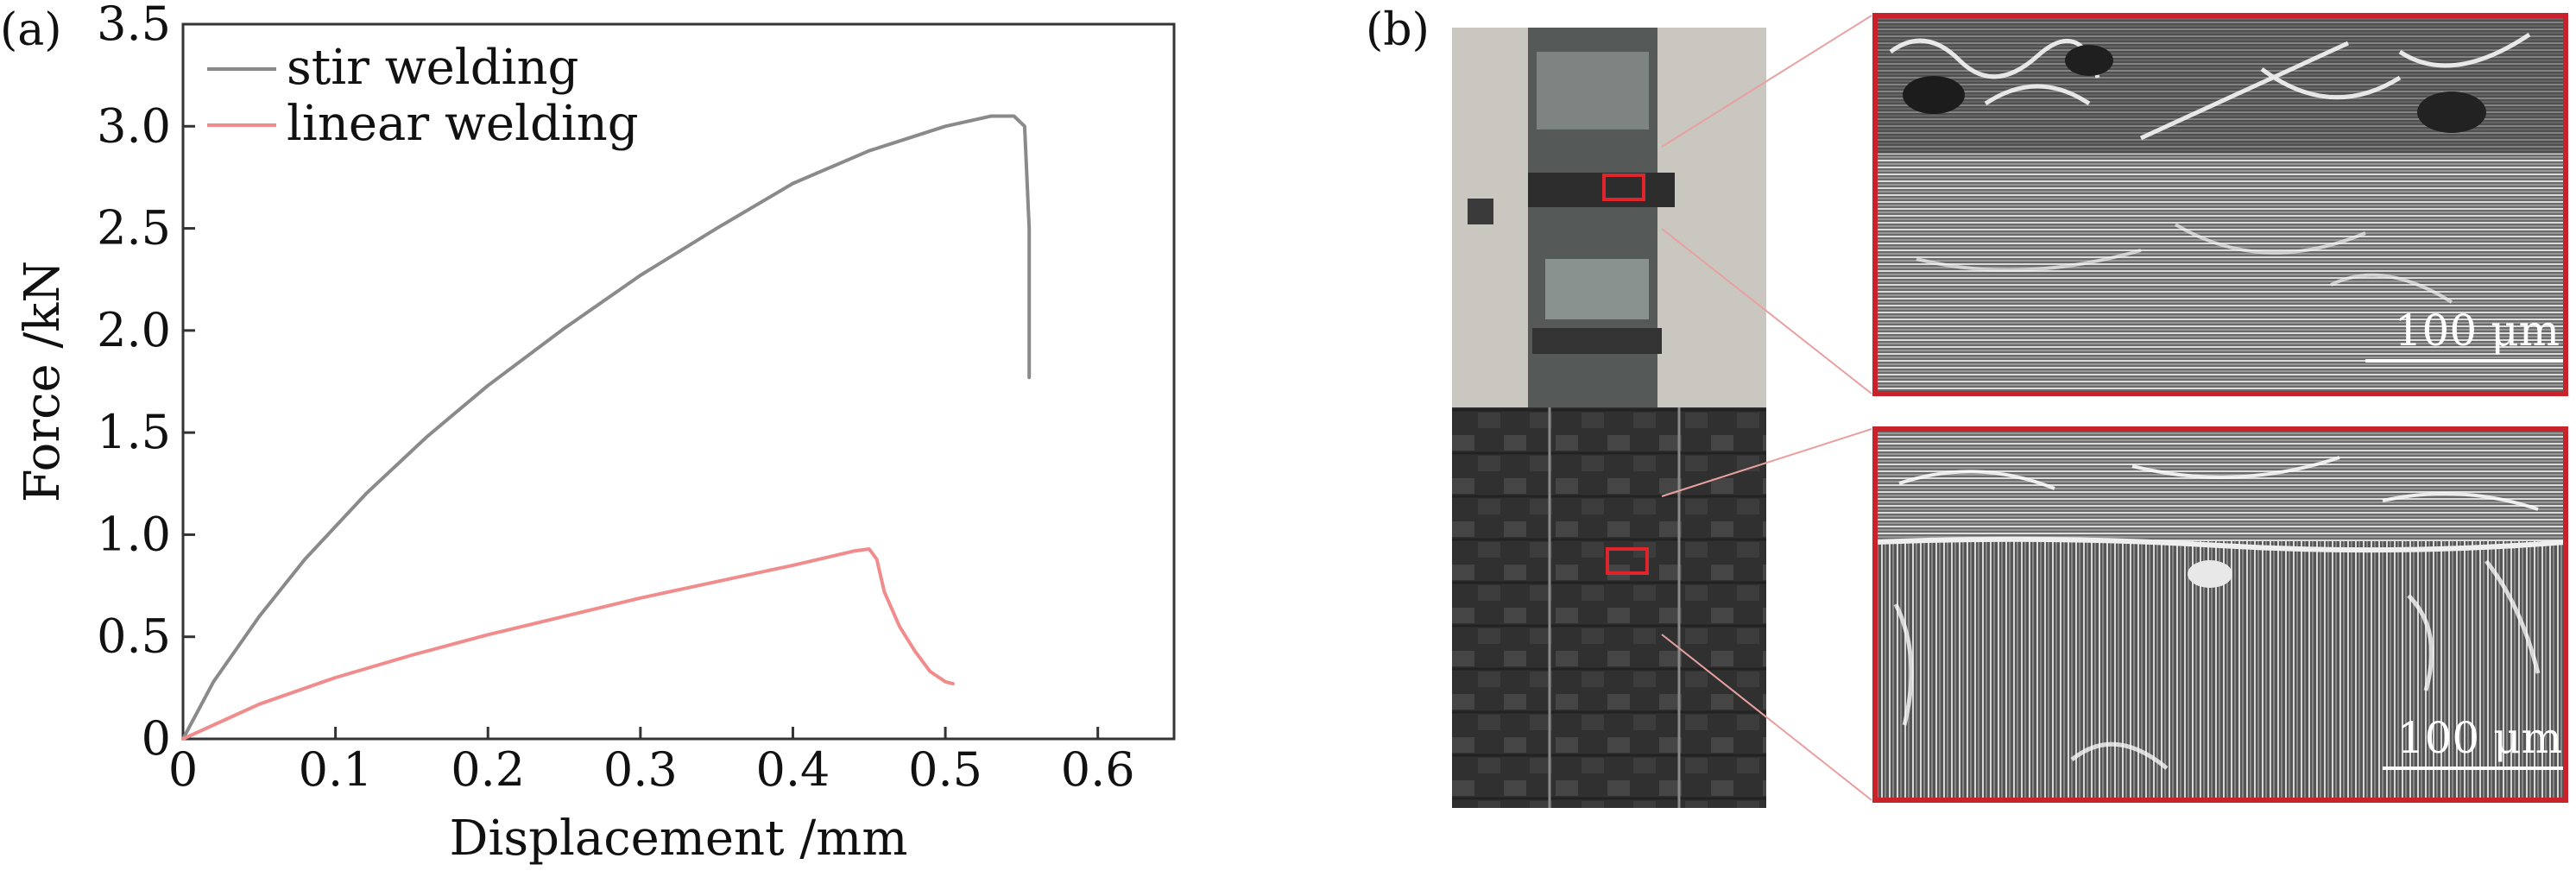  Describe the element at coordinates (43, 381) in the screenshot. I see `y-axis-label: Force /kN` at that location.